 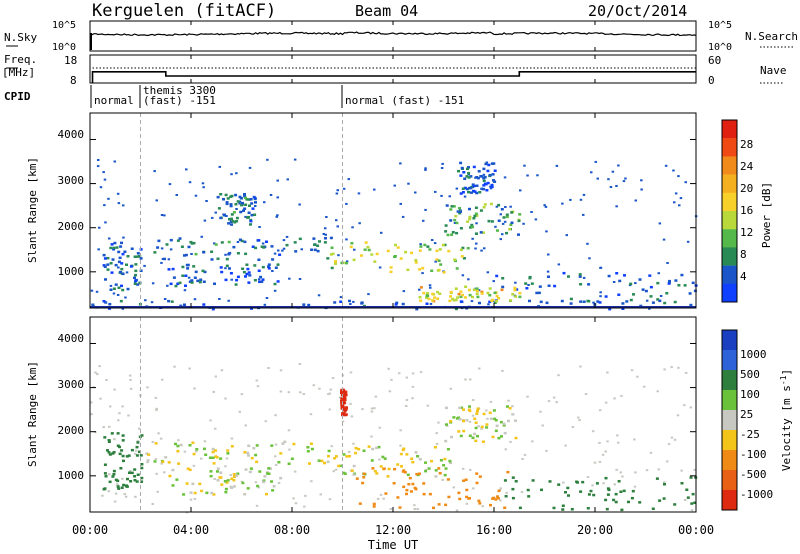 I want to click on power-y-tick-2000: 2000, so click(x=71, y=226).